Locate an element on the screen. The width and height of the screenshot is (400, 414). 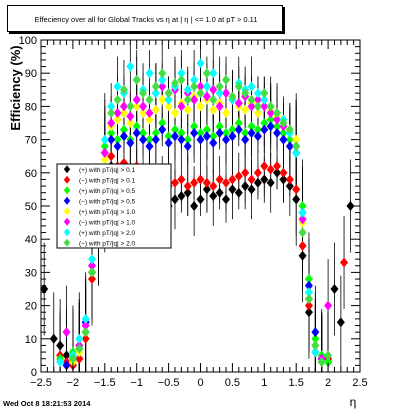
y-tick-label: 80 is located at coordinates (31, 107).